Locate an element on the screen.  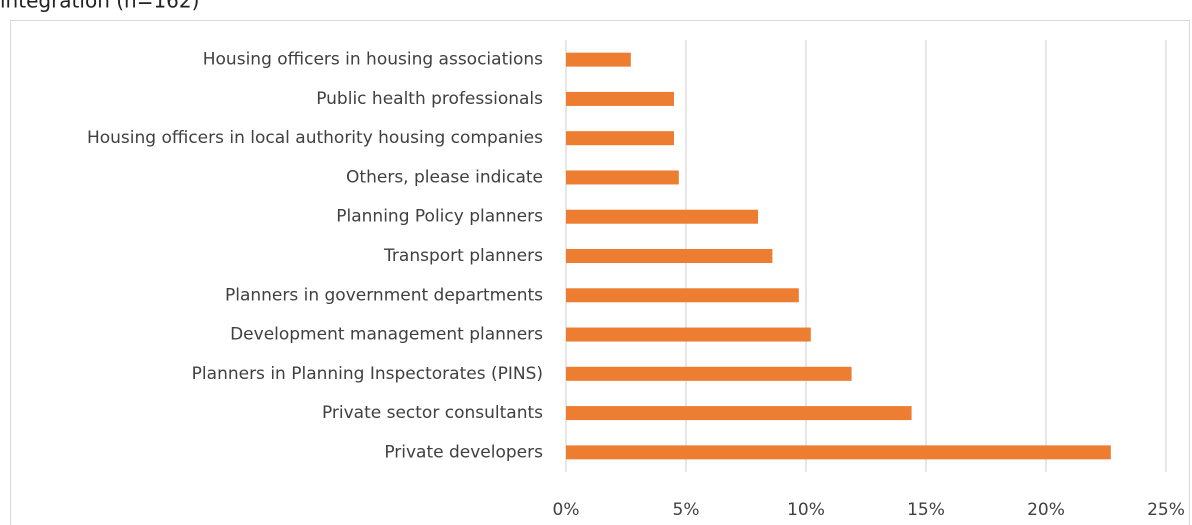
chart-title: integration (n=162) is located at coordinates (99, 6).